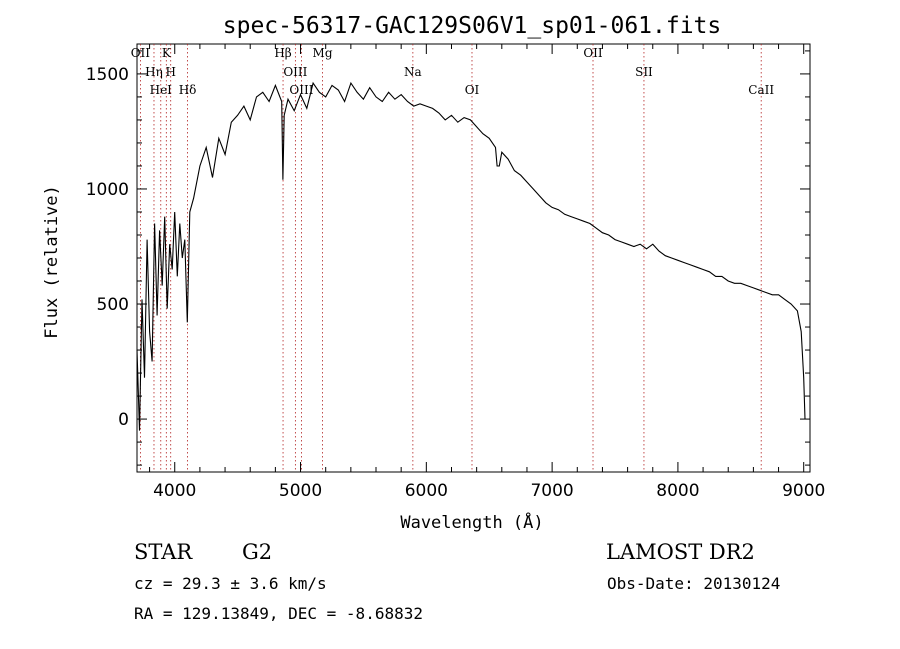 The height and width of the screenshot is (649, 900). What do you see at coordinates (167, 53) in the screenshot?
I see `spectral-line-label: K` at bounding box center [167, 53].